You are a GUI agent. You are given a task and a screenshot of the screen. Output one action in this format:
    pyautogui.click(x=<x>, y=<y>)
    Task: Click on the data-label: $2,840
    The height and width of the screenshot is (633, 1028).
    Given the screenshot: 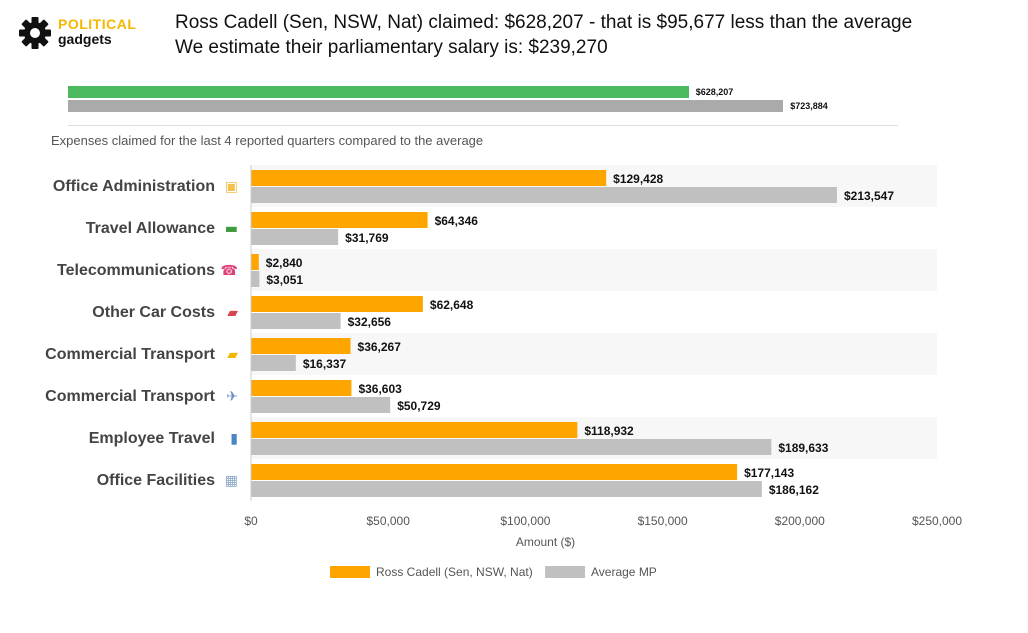 What is the action you would take?
    pyautogui.click(x=284, y=263)
    